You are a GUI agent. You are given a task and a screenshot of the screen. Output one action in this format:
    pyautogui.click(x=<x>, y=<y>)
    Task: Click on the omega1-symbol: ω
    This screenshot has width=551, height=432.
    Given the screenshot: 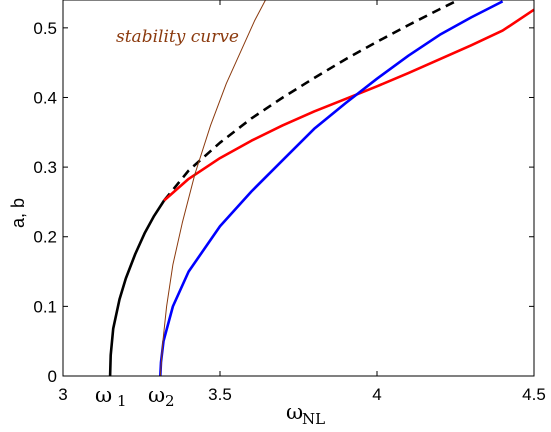 What is the action you would take?
    pyautogui.click(x=103, y=395)
    